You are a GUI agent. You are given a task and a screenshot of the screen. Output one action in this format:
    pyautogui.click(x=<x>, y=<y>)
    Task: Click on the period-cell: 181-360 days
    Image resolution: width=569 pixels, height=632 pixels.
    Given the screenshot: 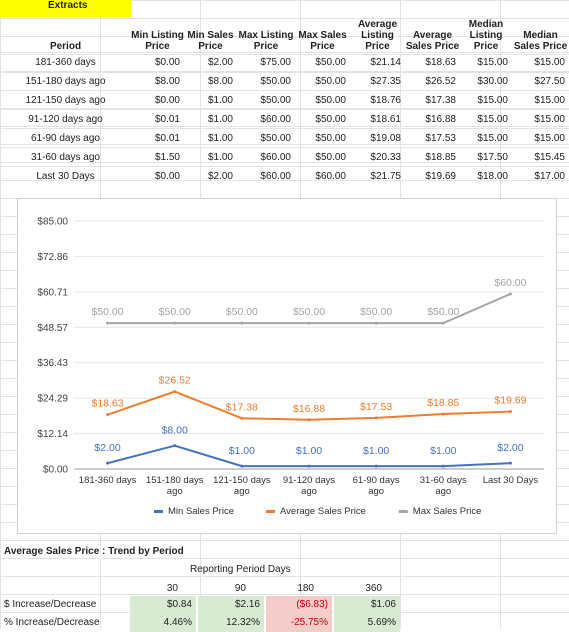 What is the action you would take?
    pyautogui.click(x=65, y=62)
    